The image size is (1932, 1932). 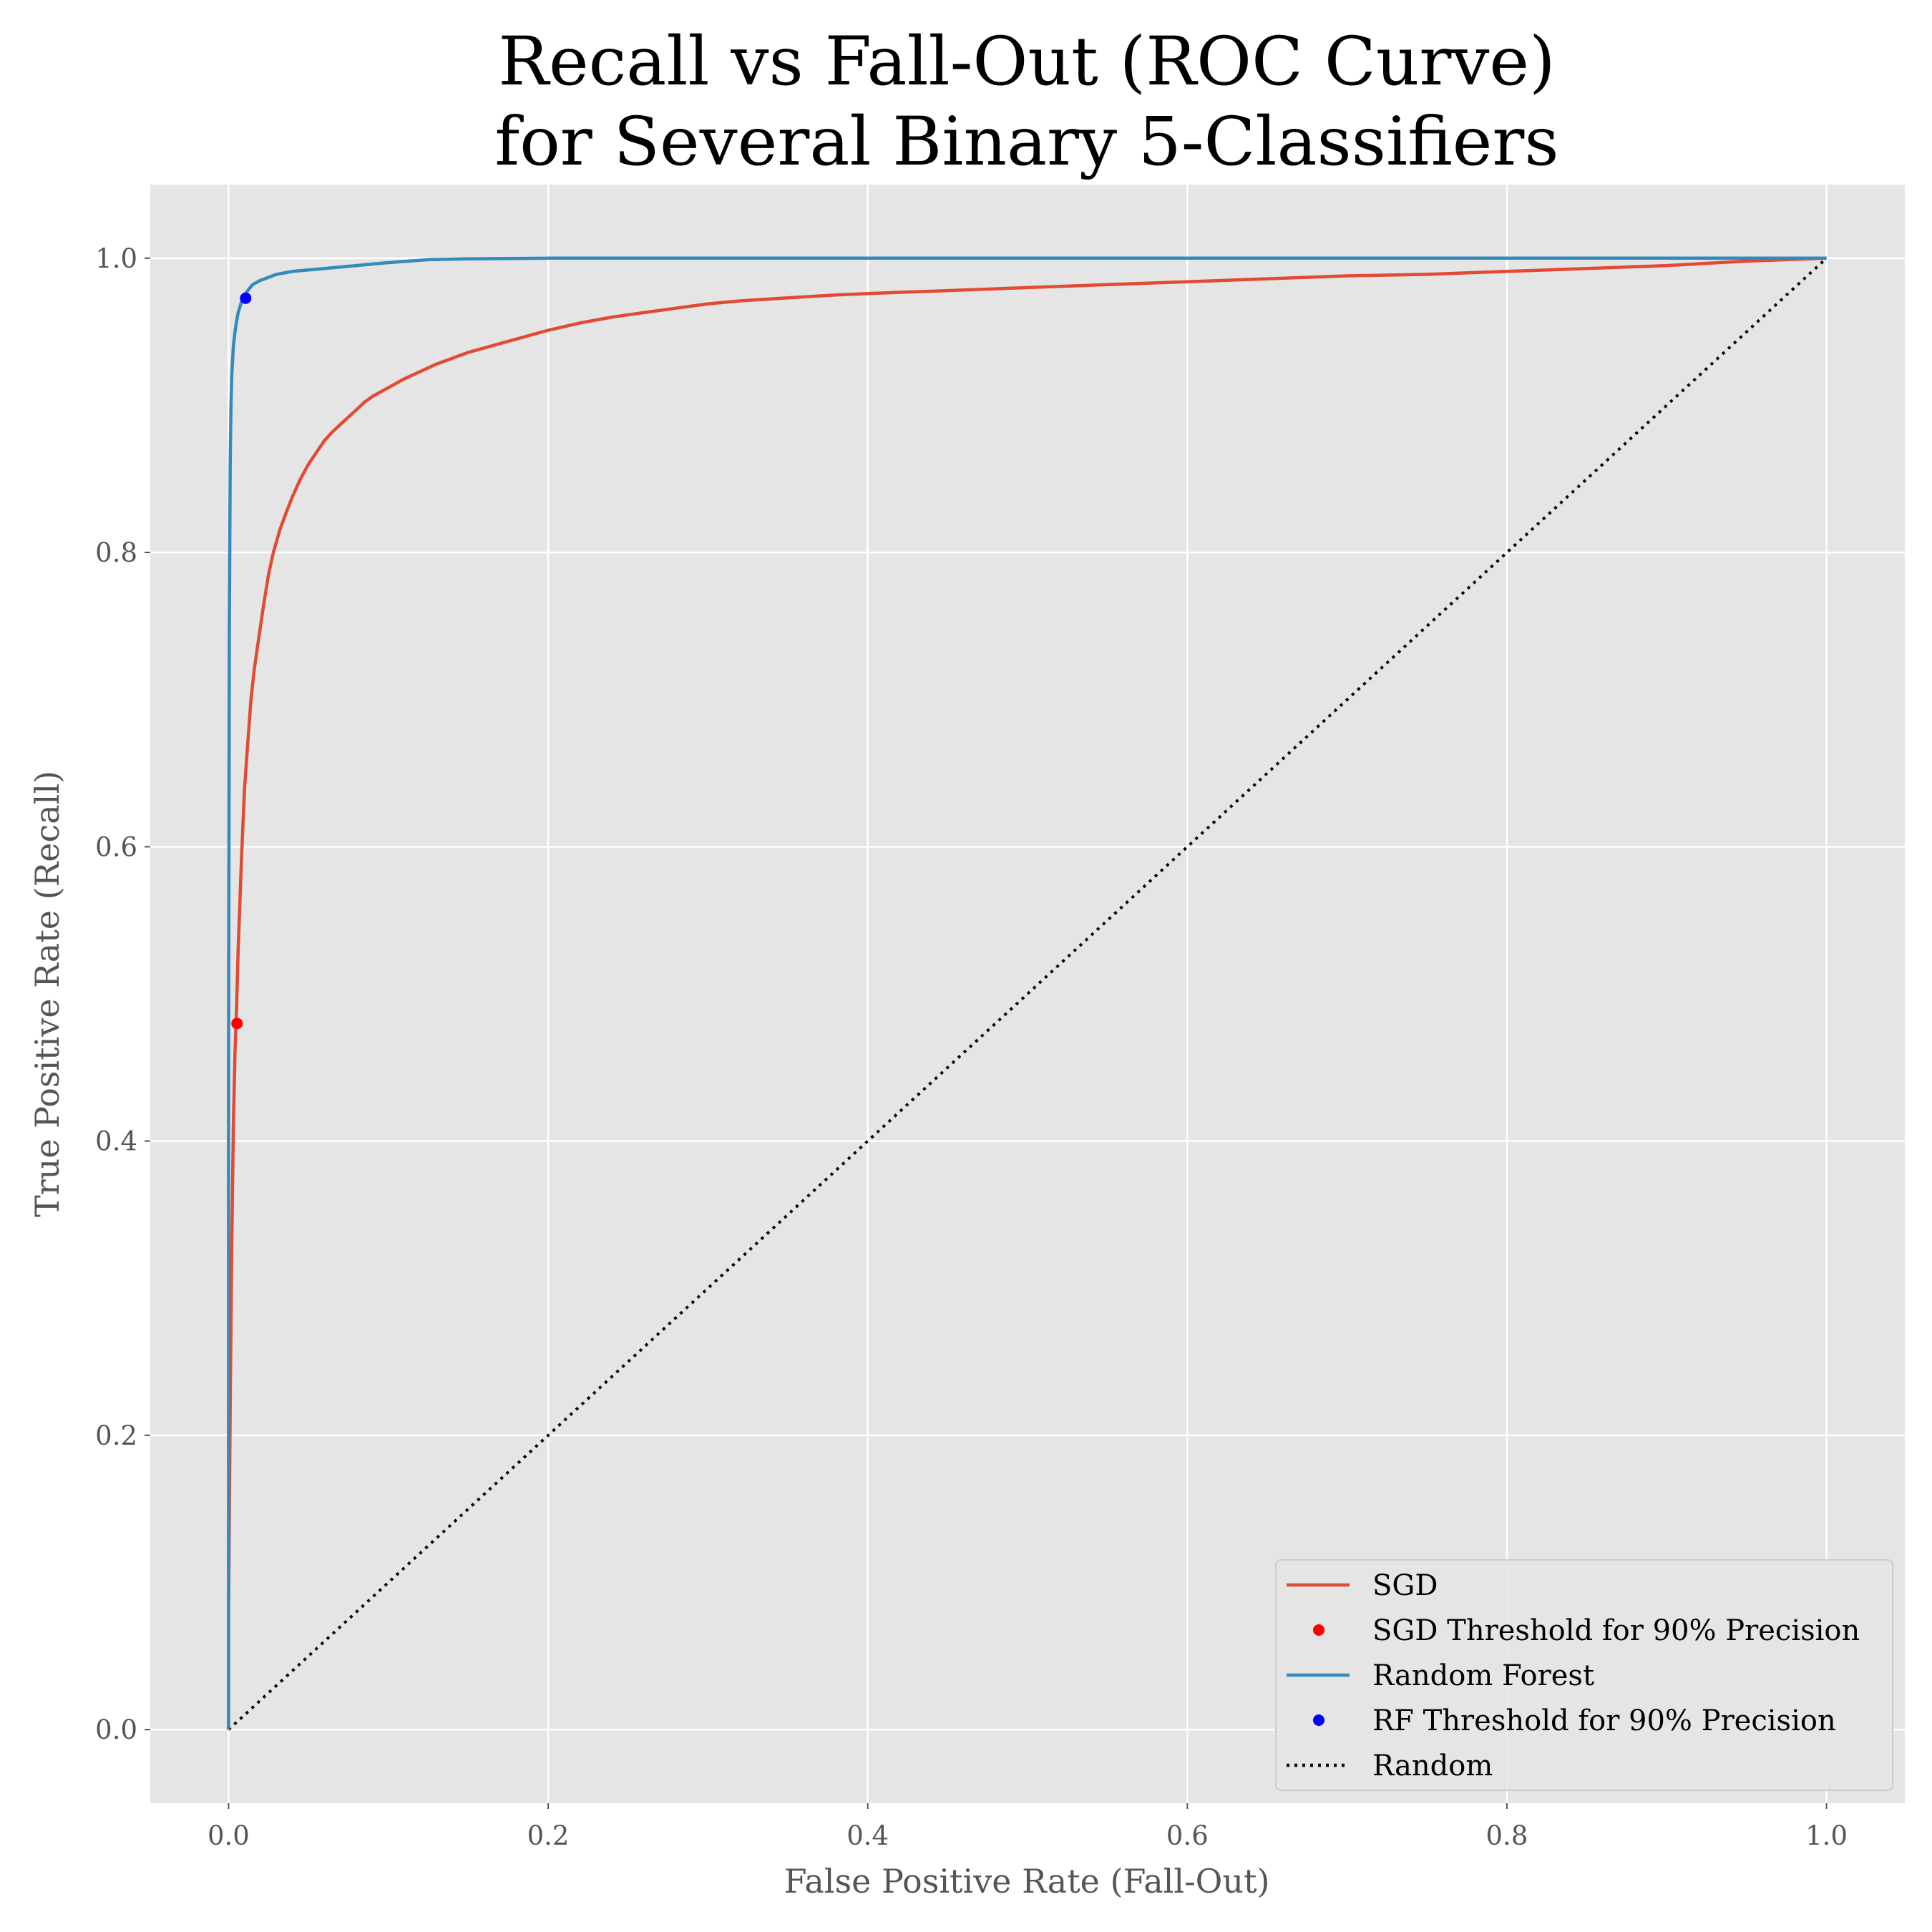 What do you see at coordinates (1483, 1675) in the screenshot?
I see `legend-label: Random Forest` at bounding box center [1483, 1675].